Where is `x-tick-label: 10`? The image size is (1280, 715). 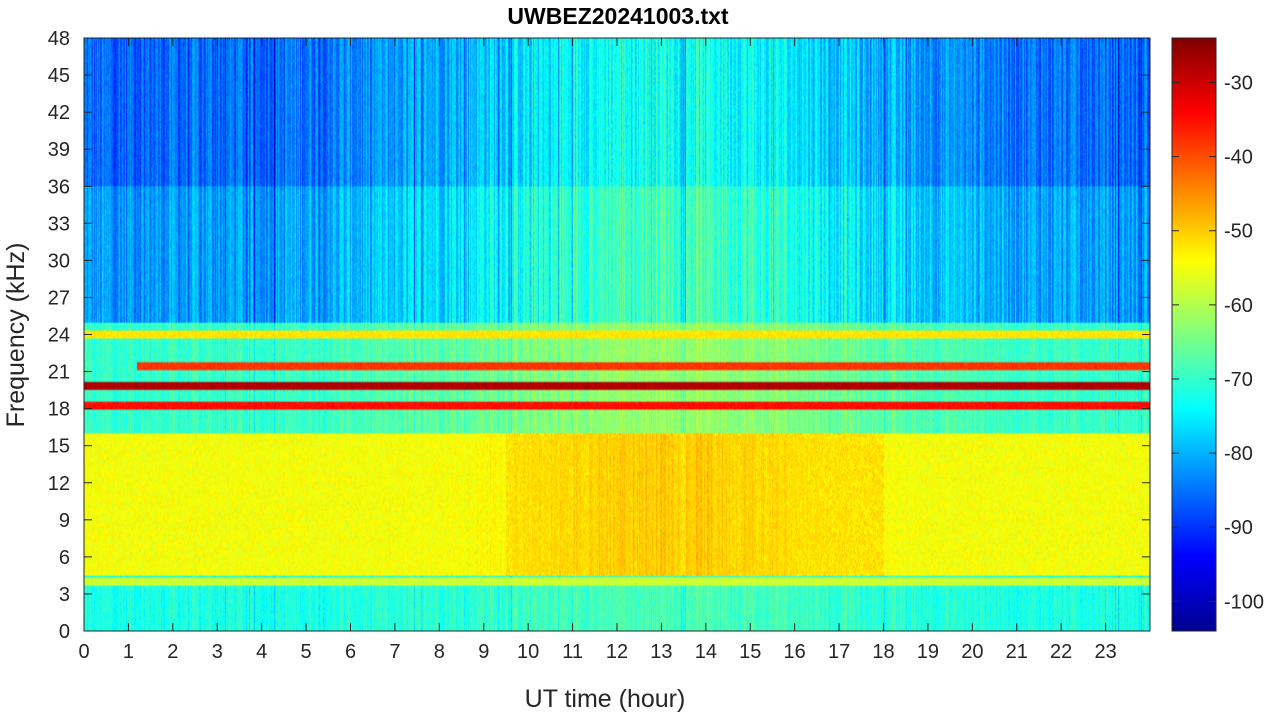
x-tick-label: 10 is located at coordinates (528, 652).